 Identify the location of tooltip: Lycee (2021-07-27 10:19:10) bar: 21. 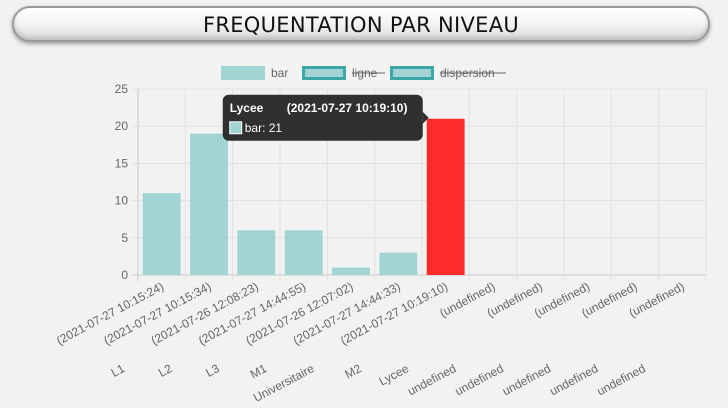
(325, 117).